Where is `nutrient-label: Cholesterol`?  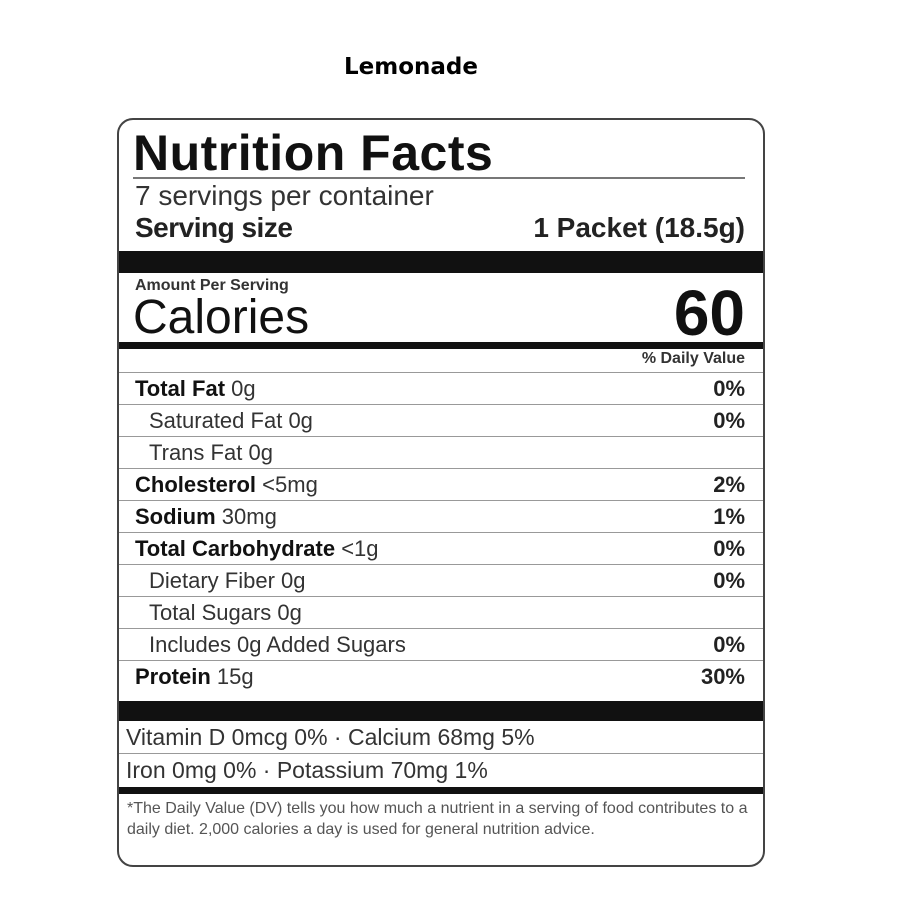 nutrient-label: Cholesterol is located at coordinates (196, 484).